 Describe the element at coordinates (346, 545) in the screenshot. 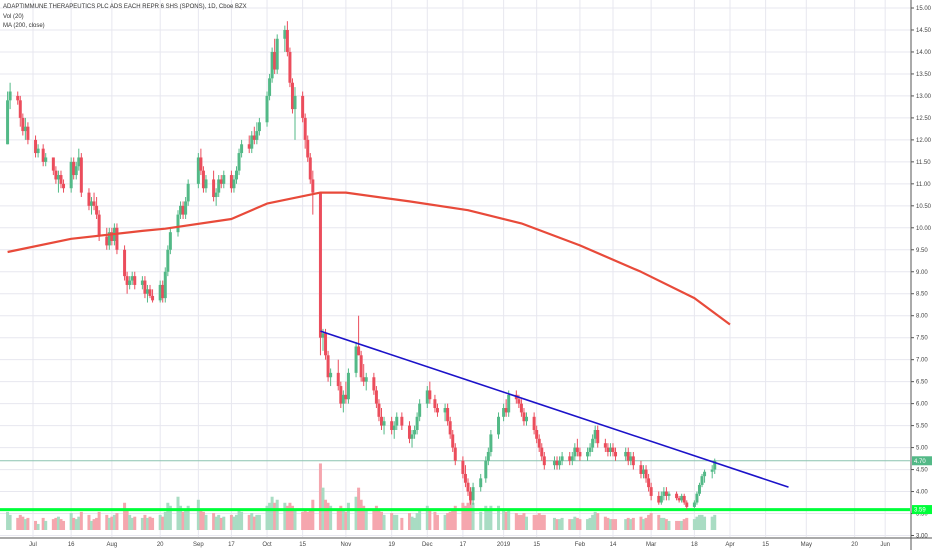

I see `x-tick-label: Nov` at that location.